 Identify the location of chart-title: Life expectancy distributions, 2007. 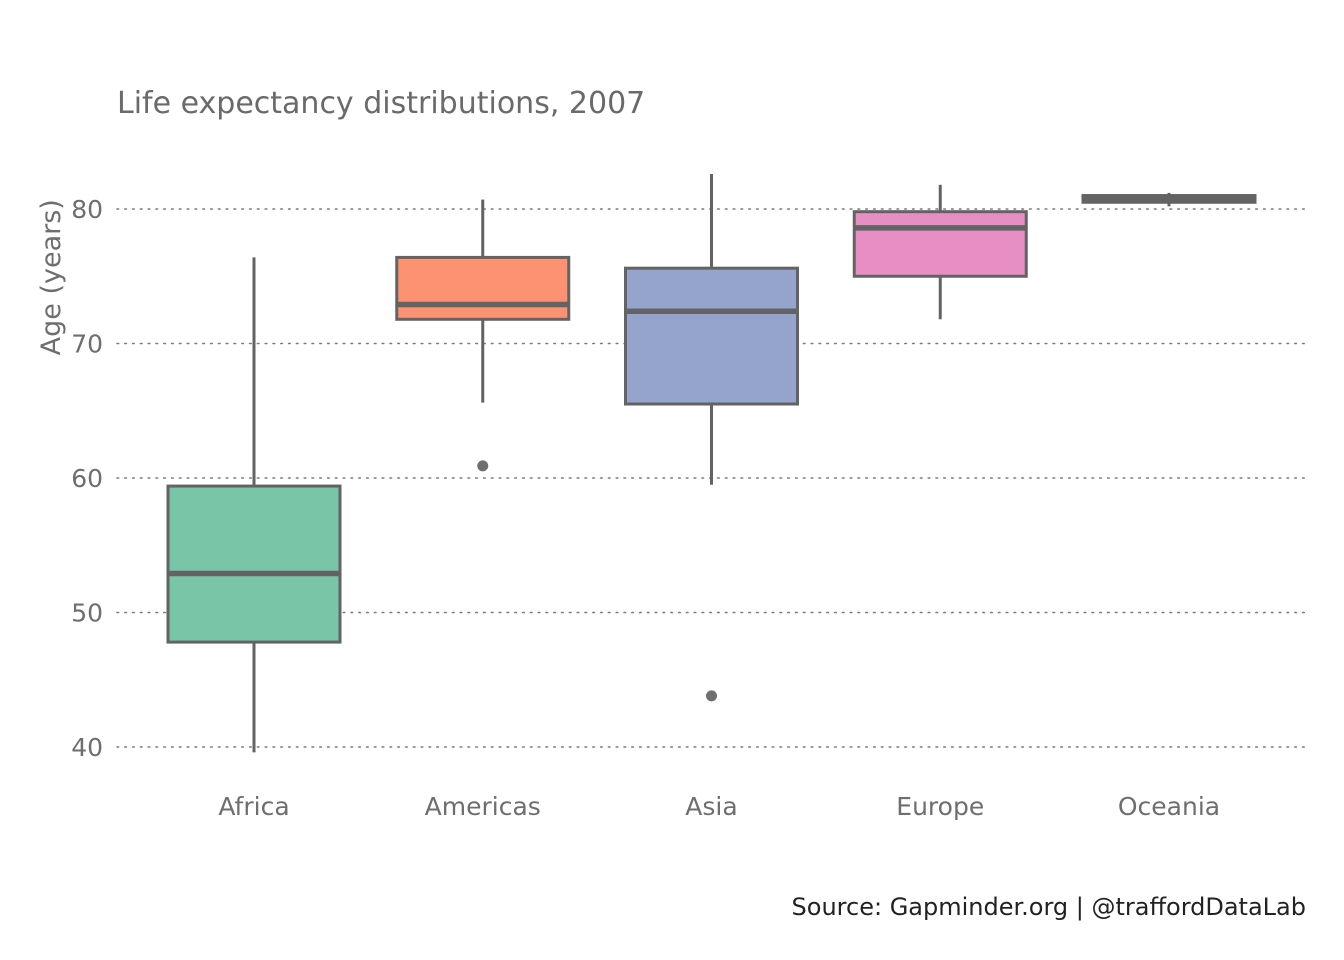
(381, 103).